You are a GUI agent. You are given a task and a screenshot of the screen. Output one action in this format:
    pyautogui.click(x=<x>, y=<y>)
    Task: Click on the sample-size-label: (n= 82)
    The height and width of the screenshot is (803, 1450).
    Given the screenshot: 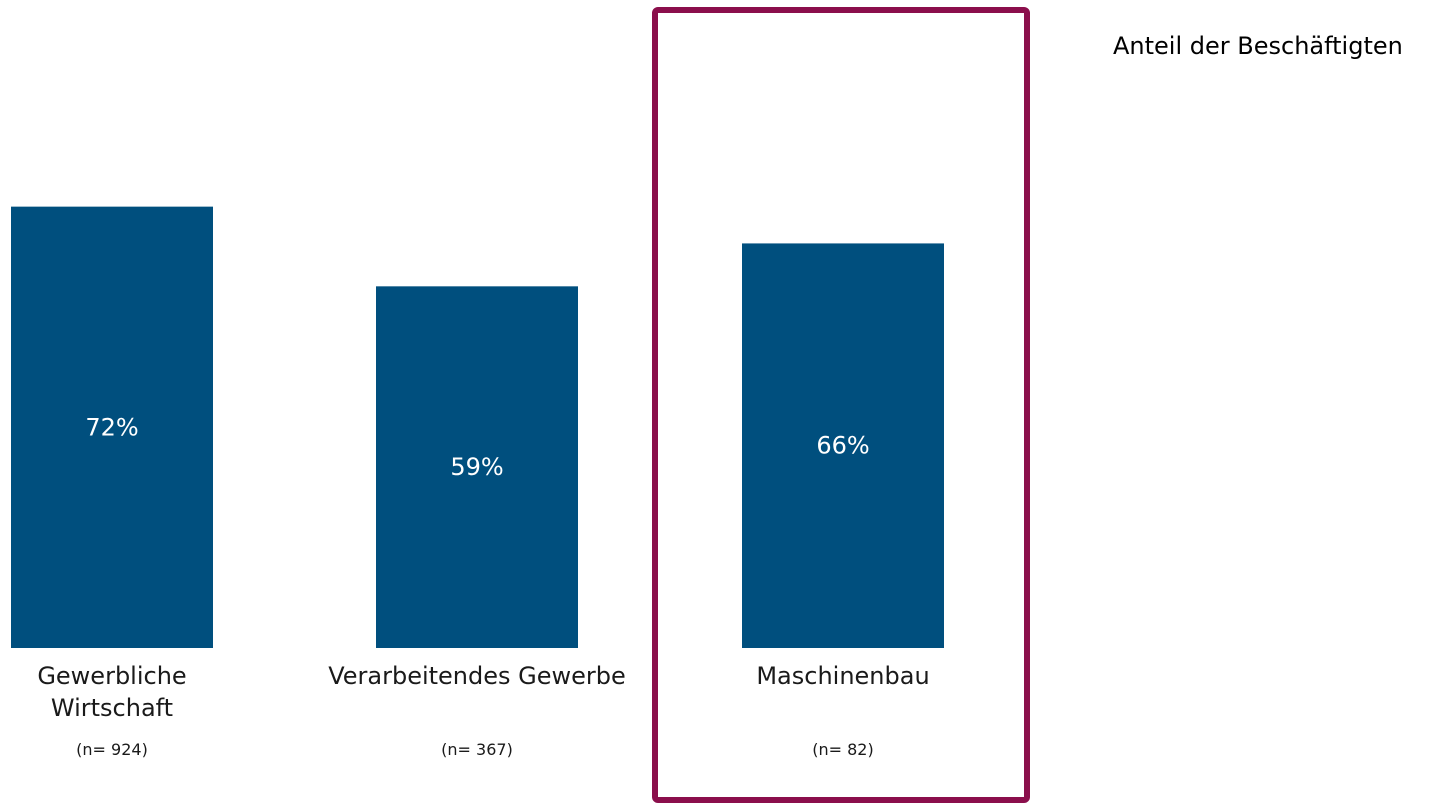 What is the action you would take?
    pyautogui.click(x=842, y=749)
    